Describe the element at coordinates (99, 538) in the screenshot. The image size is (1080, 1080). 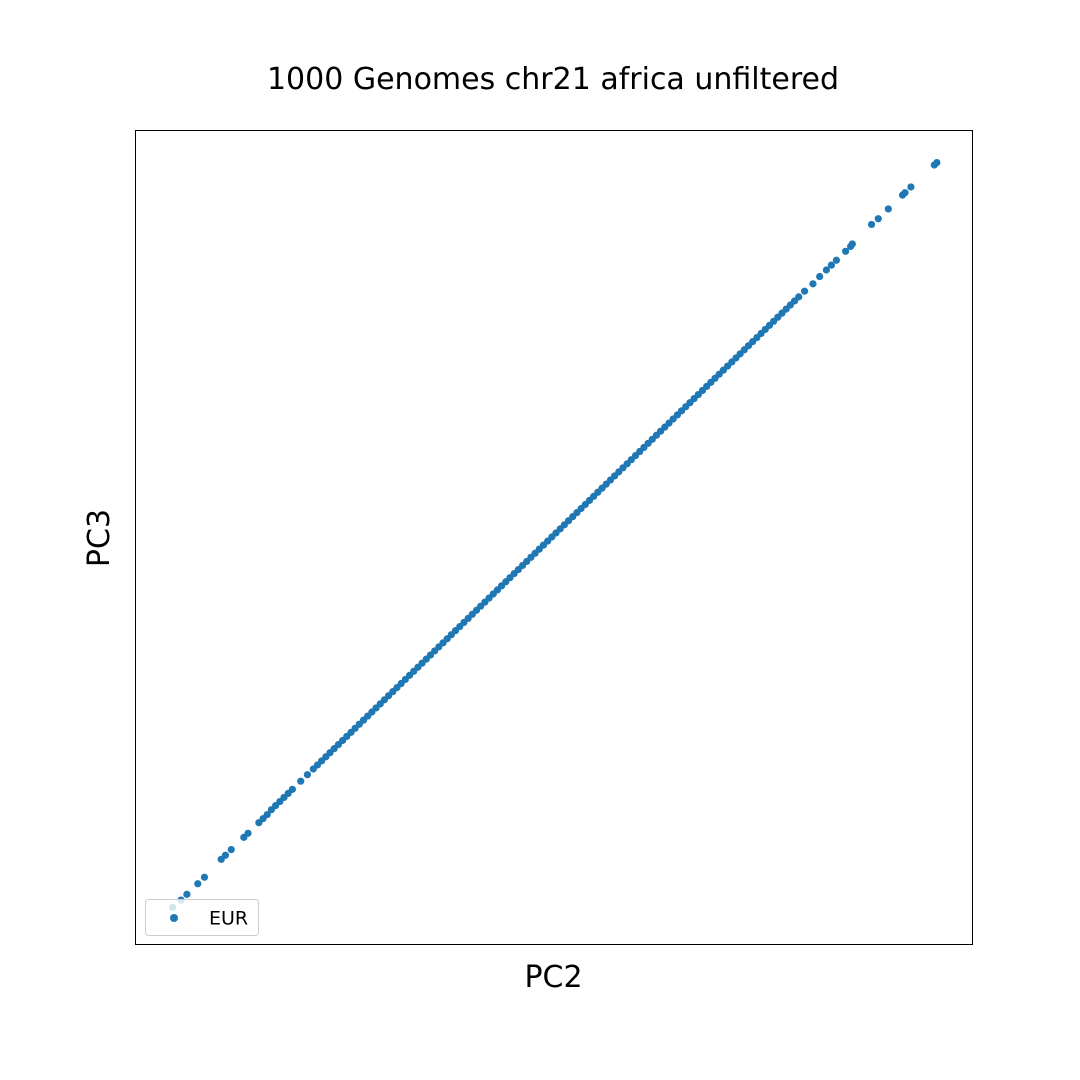
I see `y-axis-label: PC3` at that location.